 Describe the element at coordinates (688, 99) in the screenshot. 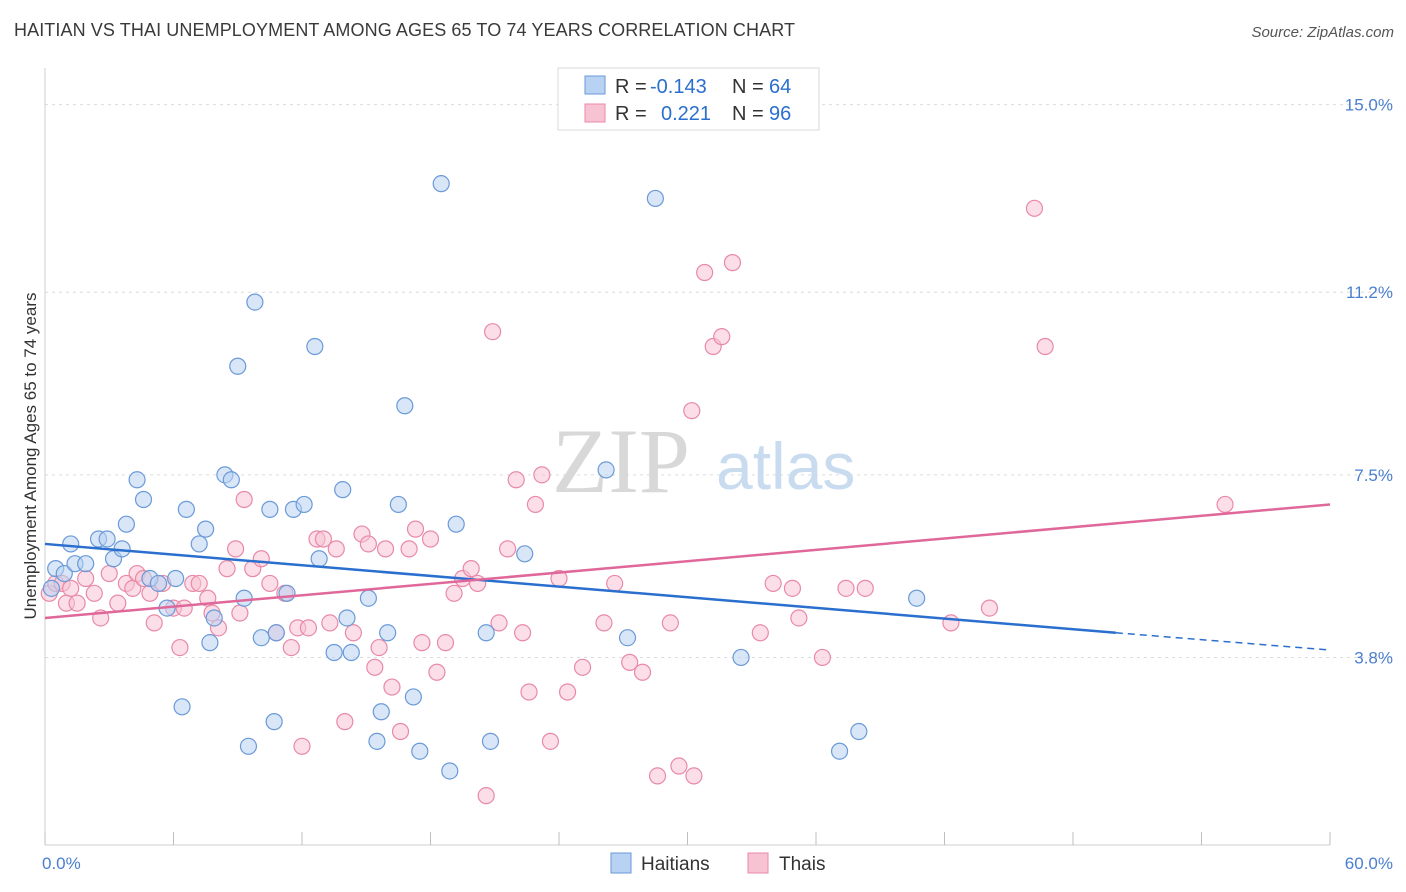

I see `correlation-legend: R = -0.143 N = 64 R = 0.221 N = 96` at that location.